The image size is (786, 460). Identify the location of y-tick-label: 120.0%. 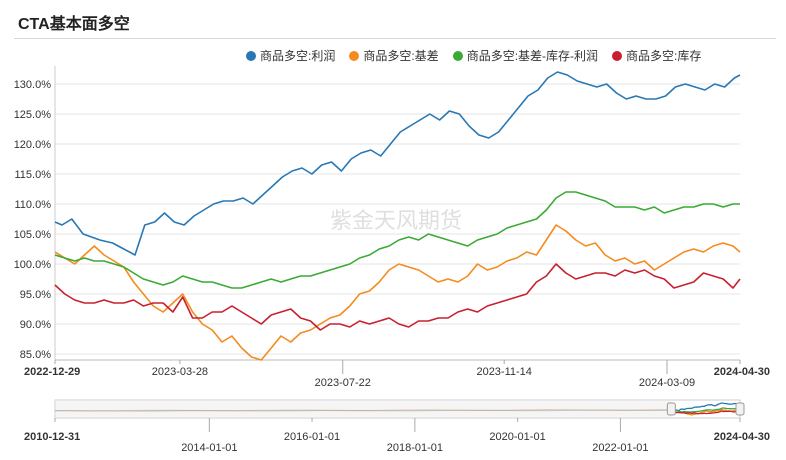
(33, 145).